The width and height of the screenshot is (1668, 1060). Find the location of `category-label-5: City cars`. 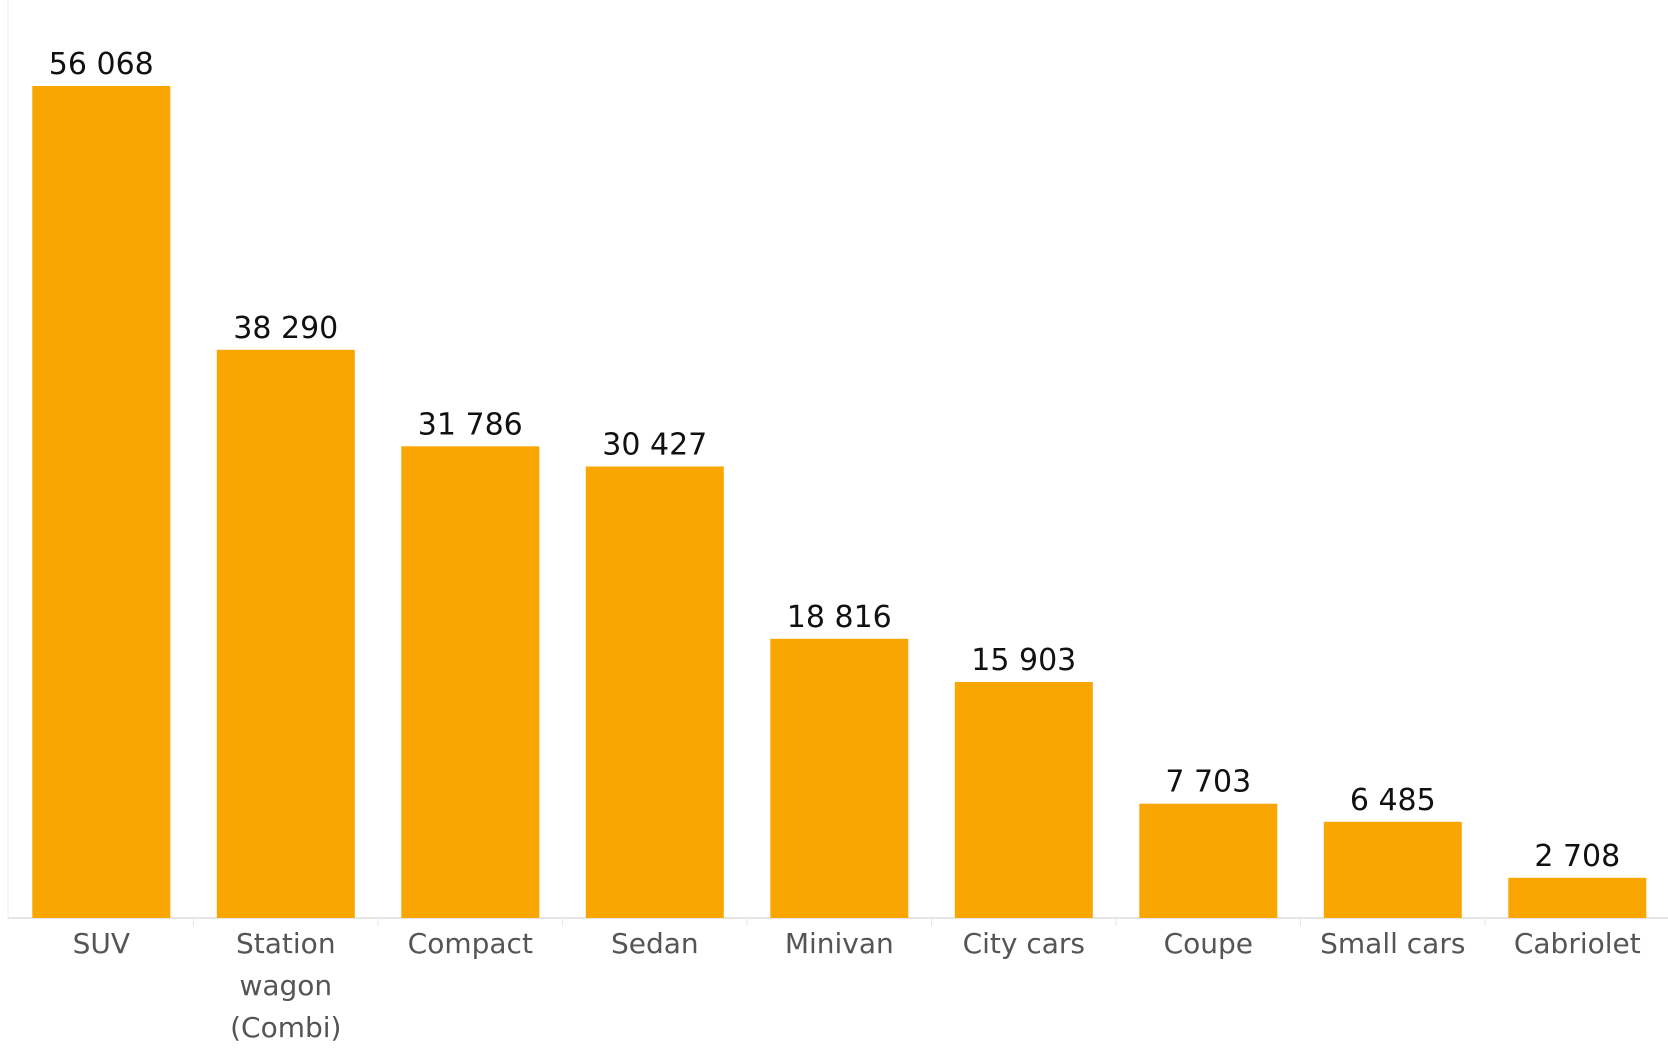

category-label-5: City cars is located at coordinates (1024, 943).